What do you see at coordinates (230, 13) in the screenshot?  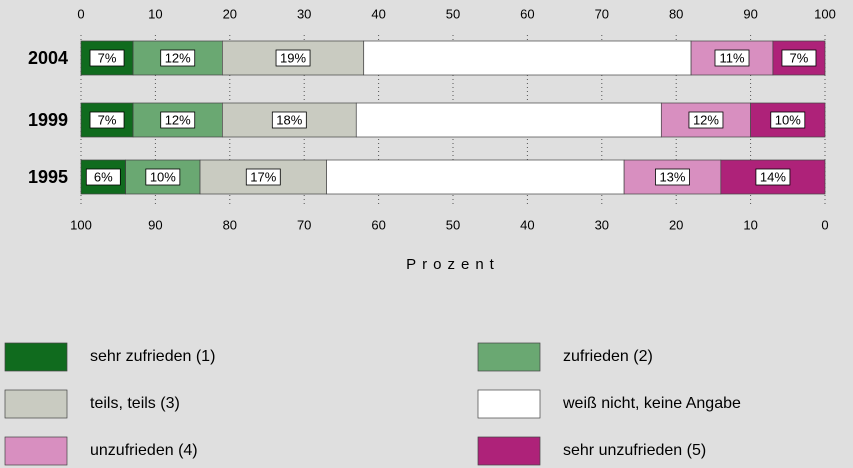 I see `x-tick-label: 20` at bounding box center [230, 13].